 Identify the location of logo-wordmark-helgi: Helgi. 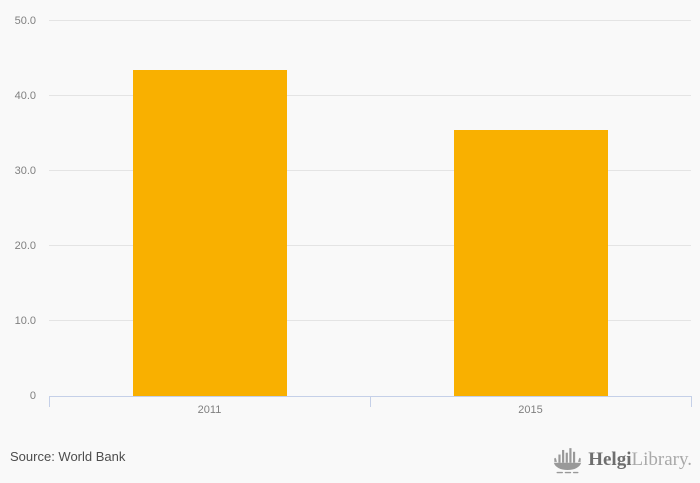
(610, 459).